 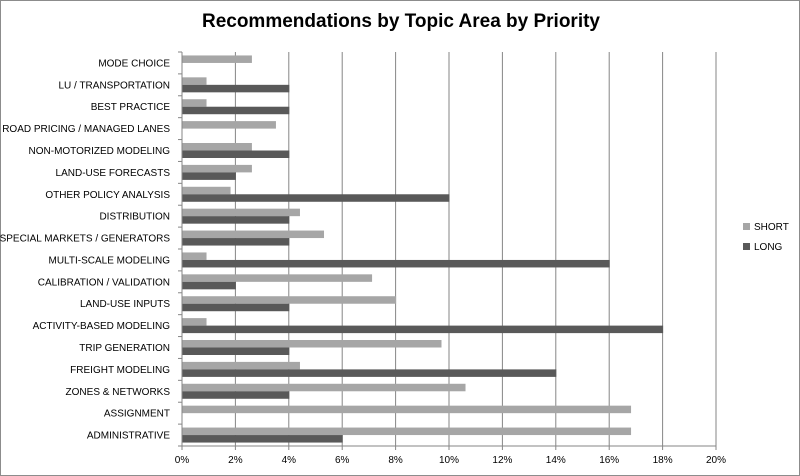 I want to click on category-label: BEST PRACTICE, so click(x=131, y=107).